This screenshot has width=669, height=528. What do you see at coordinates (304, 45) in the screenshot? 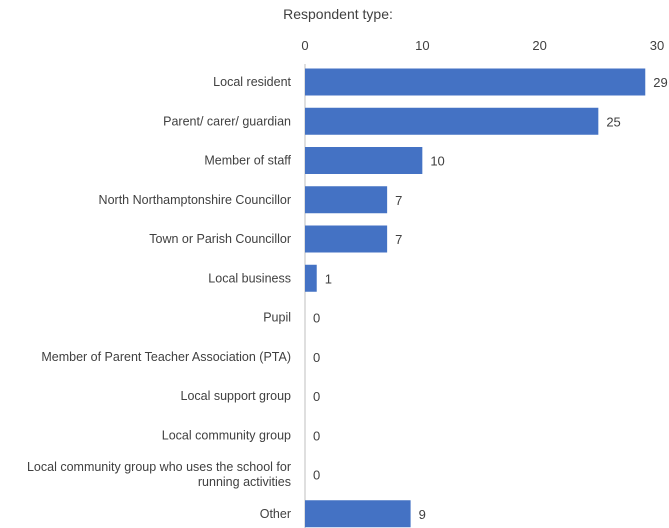
I see `x-tick-label: 0` at bounding box center [304, 45].